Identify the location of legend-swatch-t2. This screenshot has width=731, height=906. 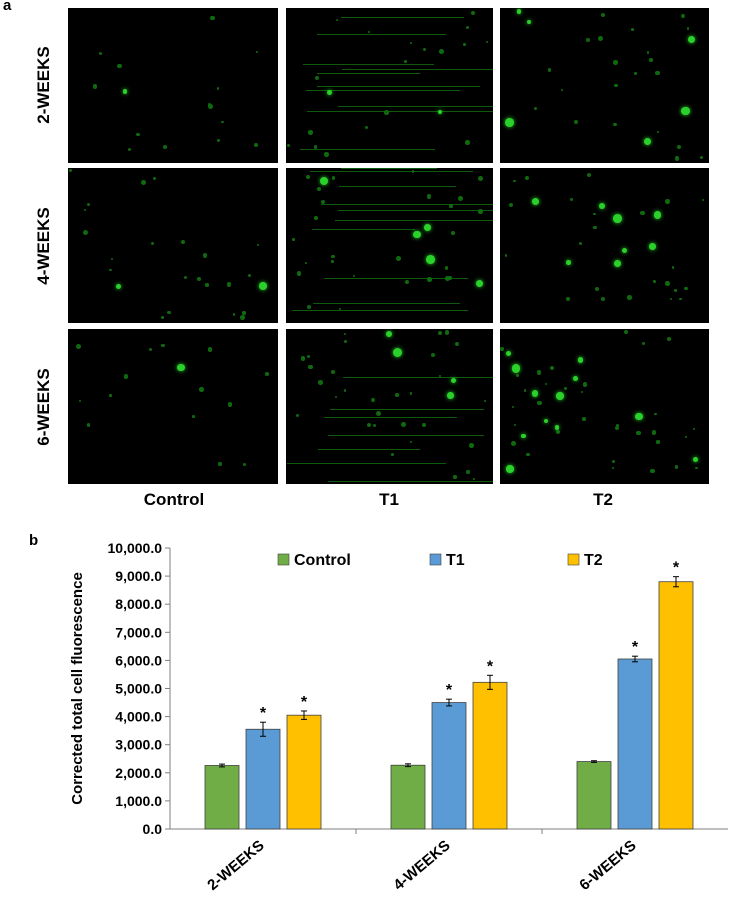
(573, 559).